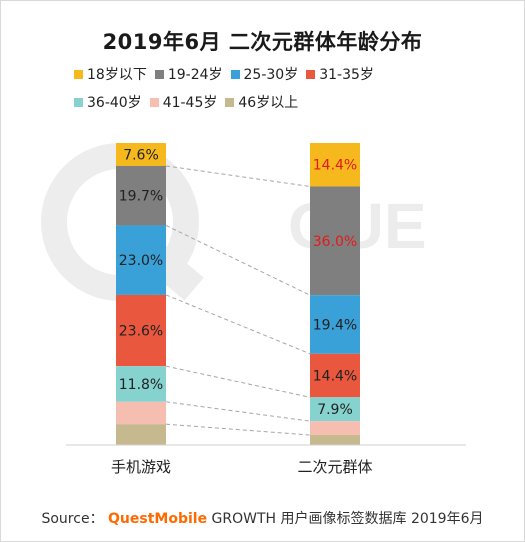 The image size is (525, 542). What do you see at coordinates (271, 75) in the screenshot?
I see `legend-label: 25-30岁` at bounding box center [271, 75].